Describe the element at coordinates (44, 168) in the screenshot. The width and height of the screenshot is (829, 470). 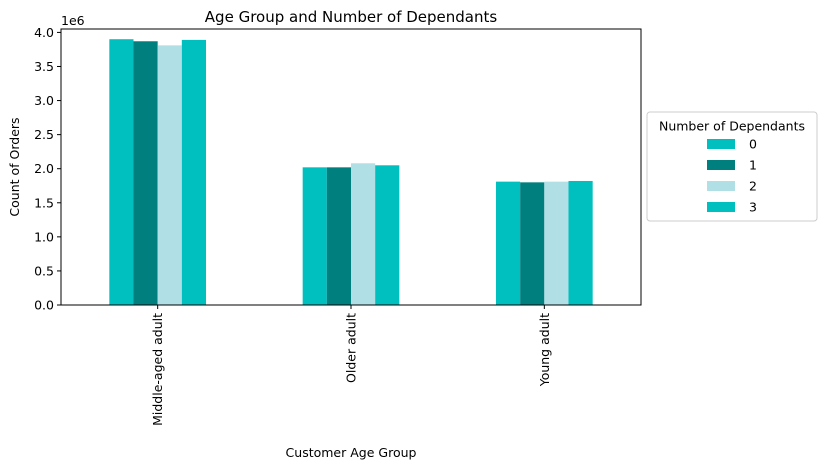
I see `y-tick-label: 2.0` at that location.